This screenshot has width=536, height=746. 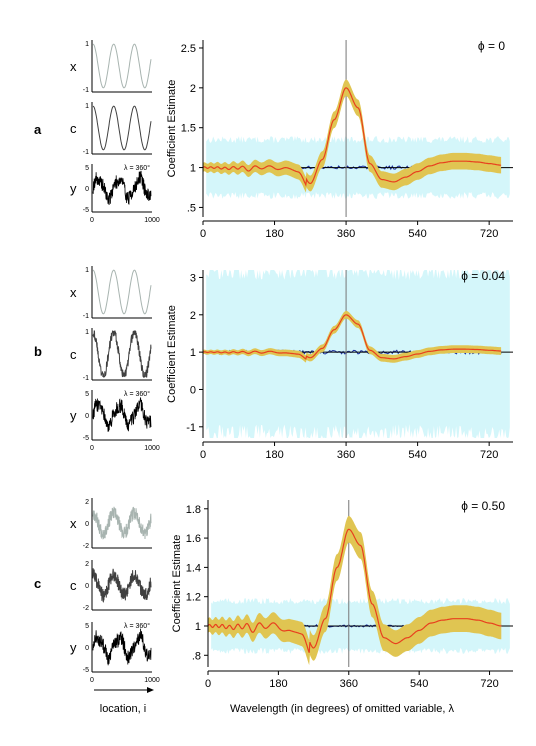 I want to click on phi-label: ϕ = 0.04, so click(x=483, y=276).